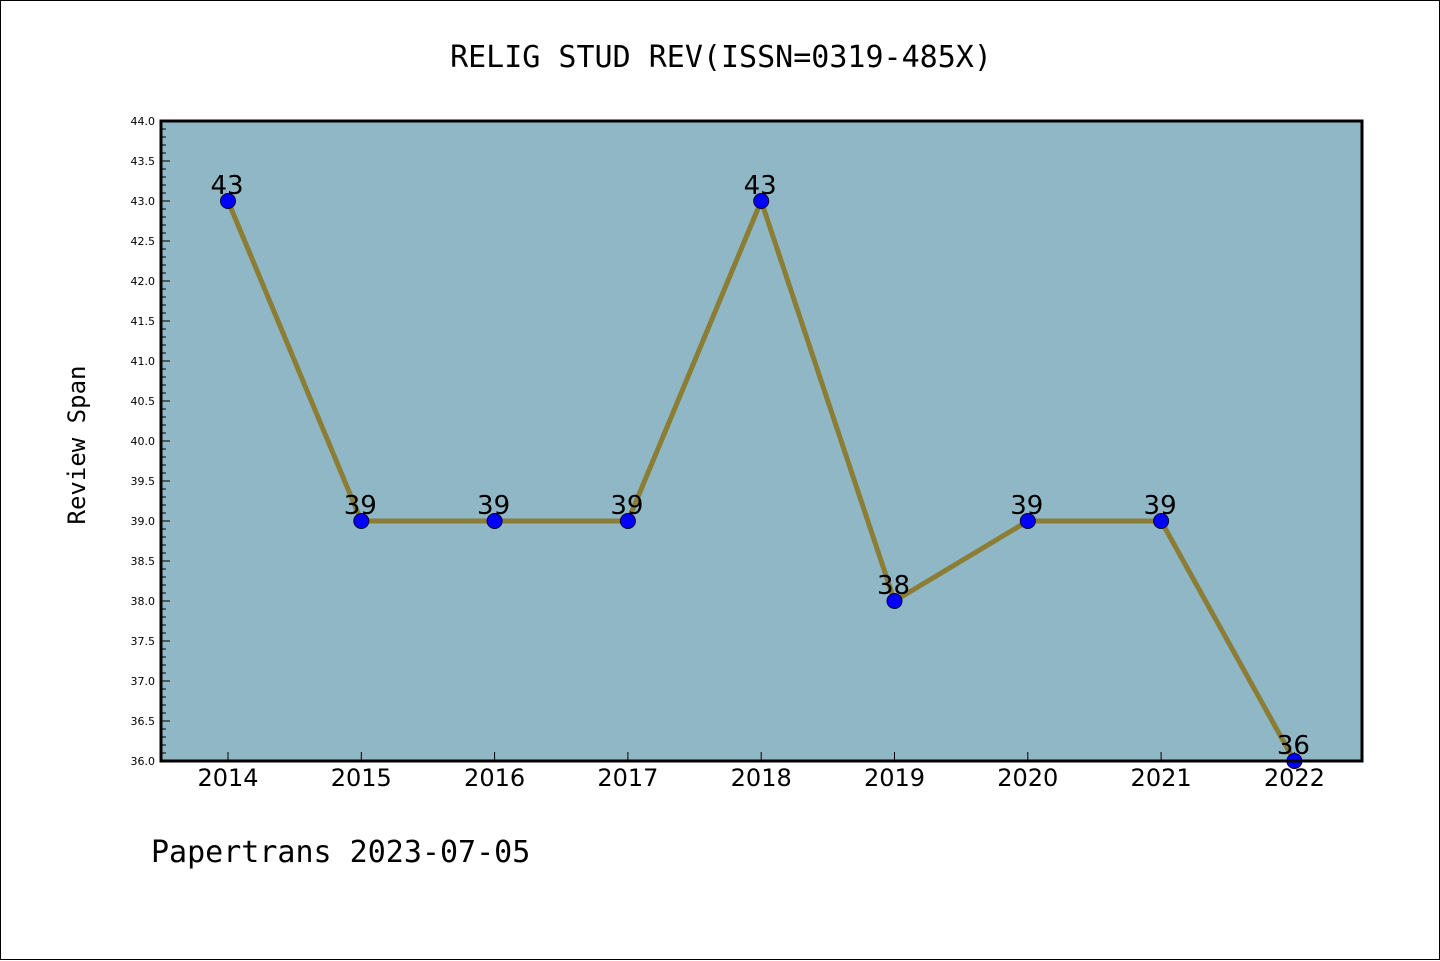 Image resolution: width=1440 pixels, height=961 pixels. Describe the element at coordinates (143, 161) in the screenshot. I see `y-tick-label: 43.5` at that location.